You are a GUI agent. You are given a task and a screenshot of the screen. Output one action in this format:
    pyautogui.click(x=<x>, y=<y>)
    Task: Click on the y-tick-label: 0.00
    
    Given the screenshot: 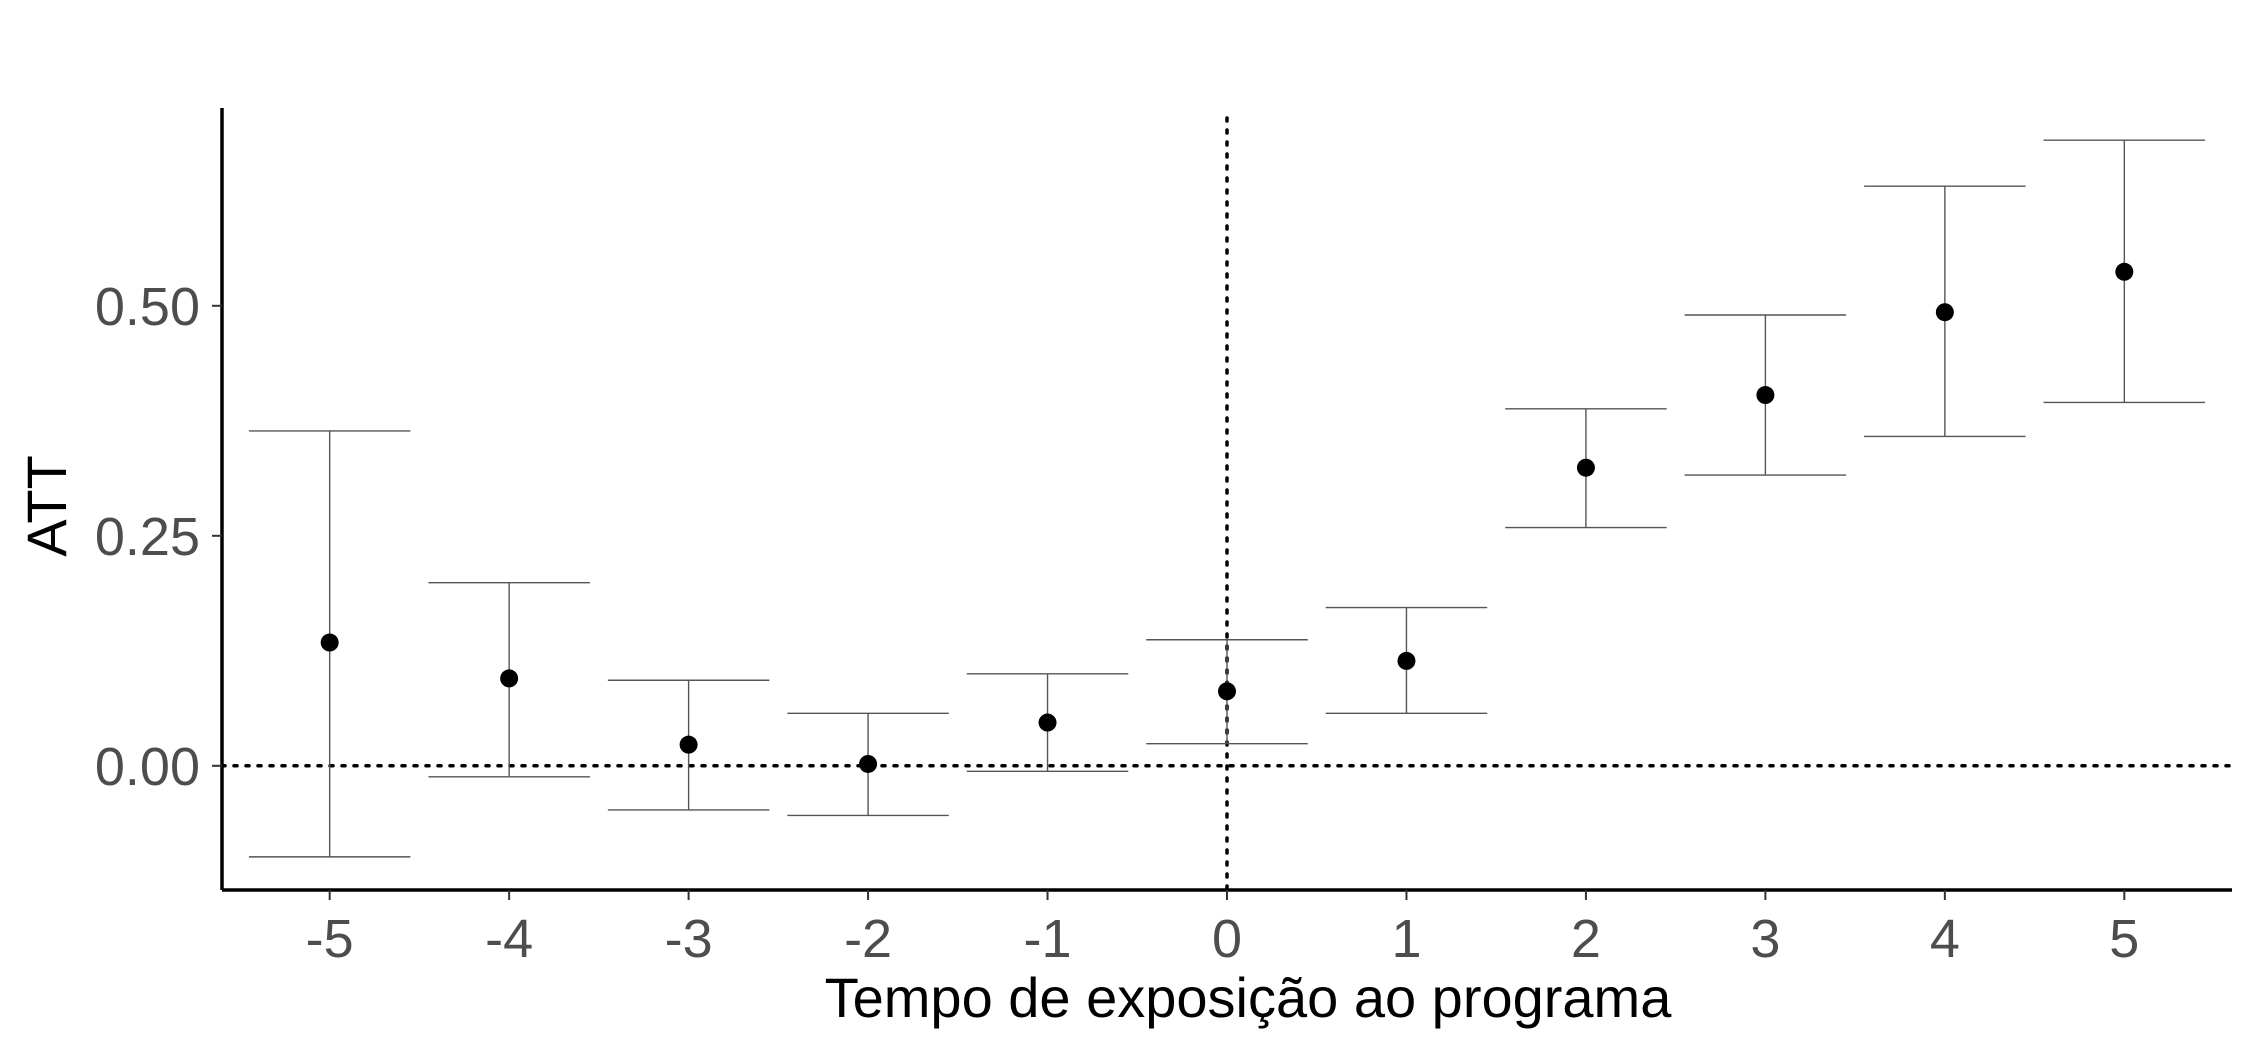 What is the action you would take?
    pyautogui.click(x=147, y=767)
    